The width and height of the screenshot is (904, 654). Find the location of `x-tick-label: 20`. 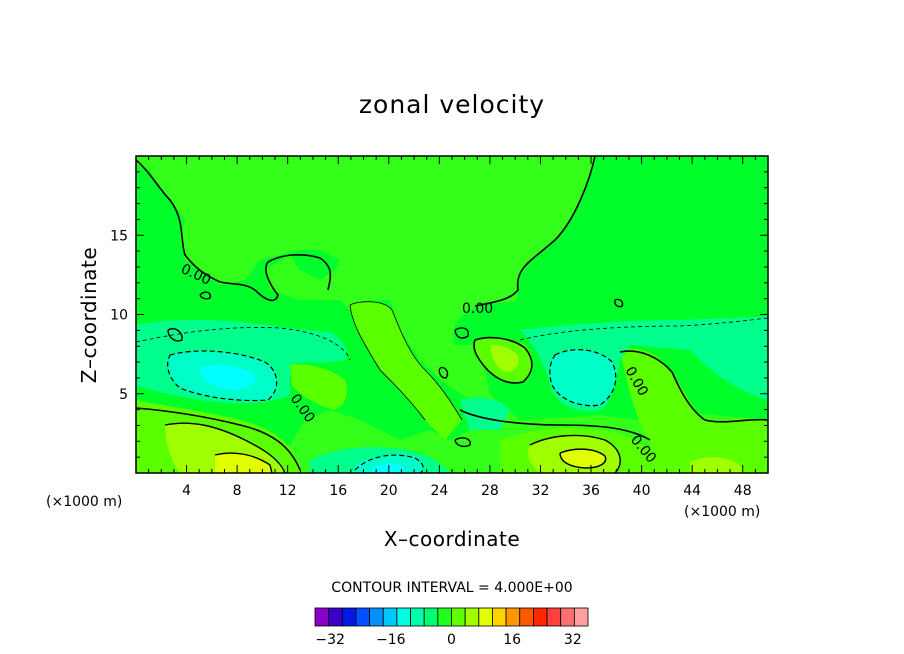

x-tick-label: 20 is located at coordinates (389, 491).